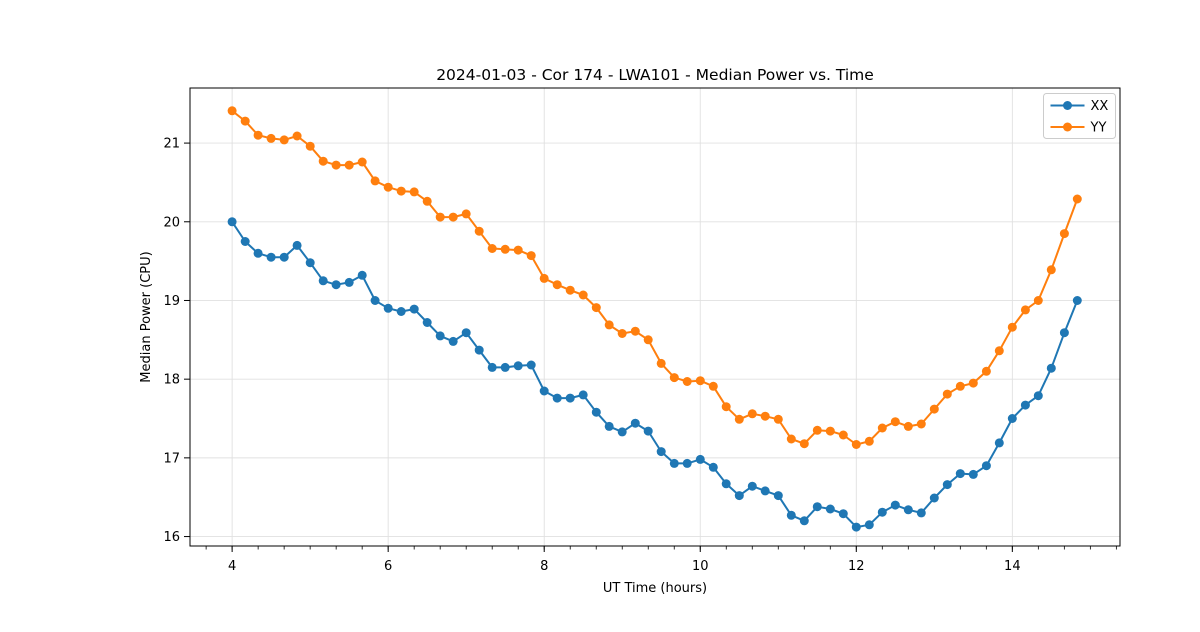 This screenshot has height=632, width=1200. What do you see at coordinates (856, 566) in the screenshot?
I see `x-tick-label: 12` at bounding box center [856, 566].